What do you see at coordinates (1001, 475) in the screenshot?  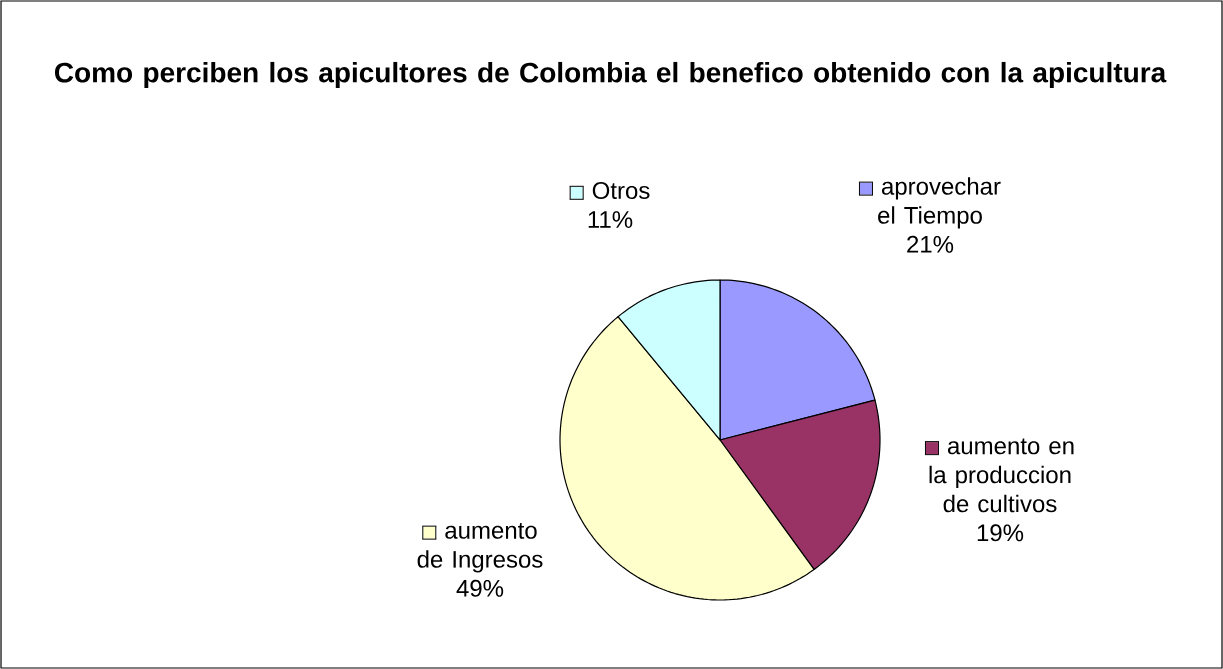 I see `legend-label: aumento en la produccion de cultivos` at bounding box center [1001, 475].